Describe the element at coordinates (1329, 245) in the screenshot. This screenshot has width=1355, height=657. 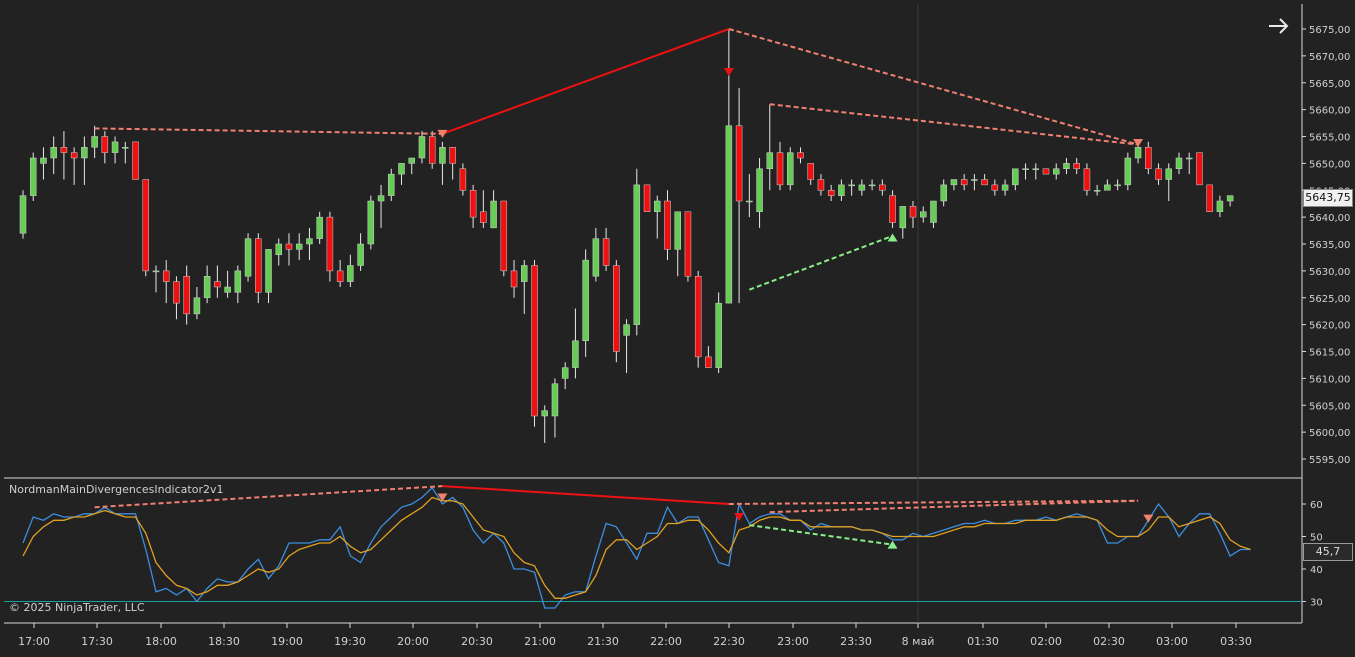
I see `price-tick-label: 5635,00` at that location.